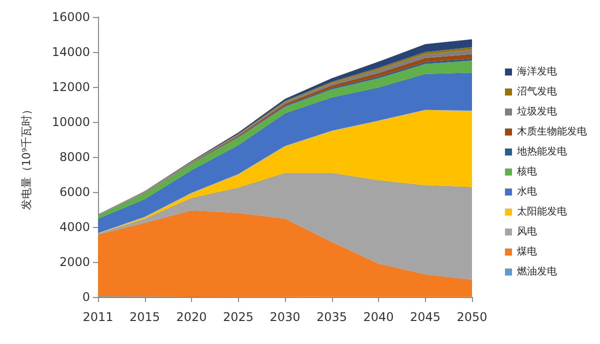 Image resolution: width=600 pixels, height=344 pixels. What do you see at coordinates (74, 192) in the screenshot?
I see `y-tick-label: 6000` at bounding box center [74, 192].